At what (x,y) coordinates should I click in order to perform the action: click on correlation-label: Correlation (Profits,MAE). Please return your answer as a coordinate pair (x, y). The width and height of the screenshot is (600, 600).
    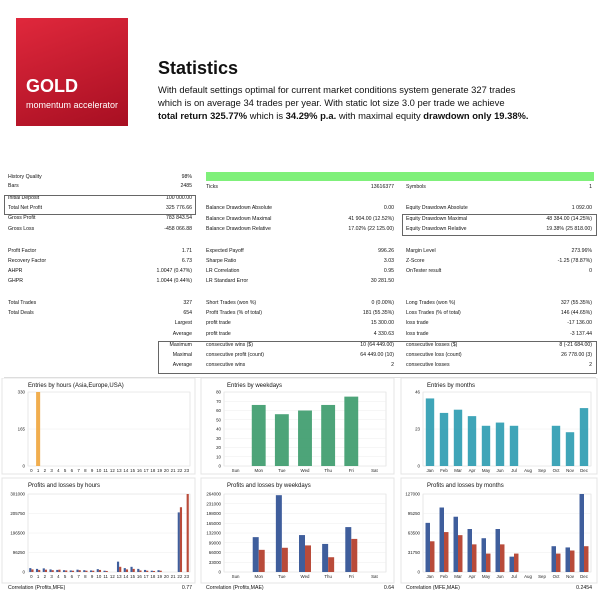
    Looking at the image, I should click on (235, 588).